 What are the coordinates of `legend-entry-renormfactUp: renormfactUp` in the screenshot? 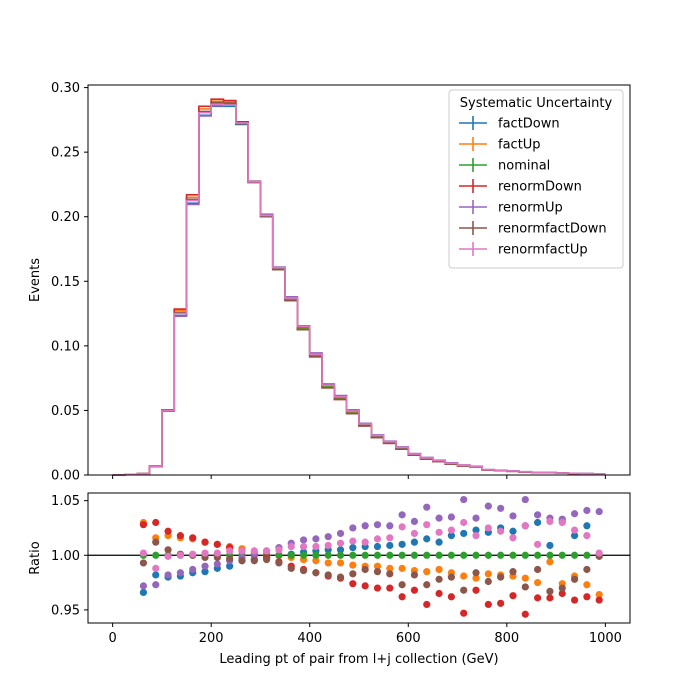 It's located at (523, 250).